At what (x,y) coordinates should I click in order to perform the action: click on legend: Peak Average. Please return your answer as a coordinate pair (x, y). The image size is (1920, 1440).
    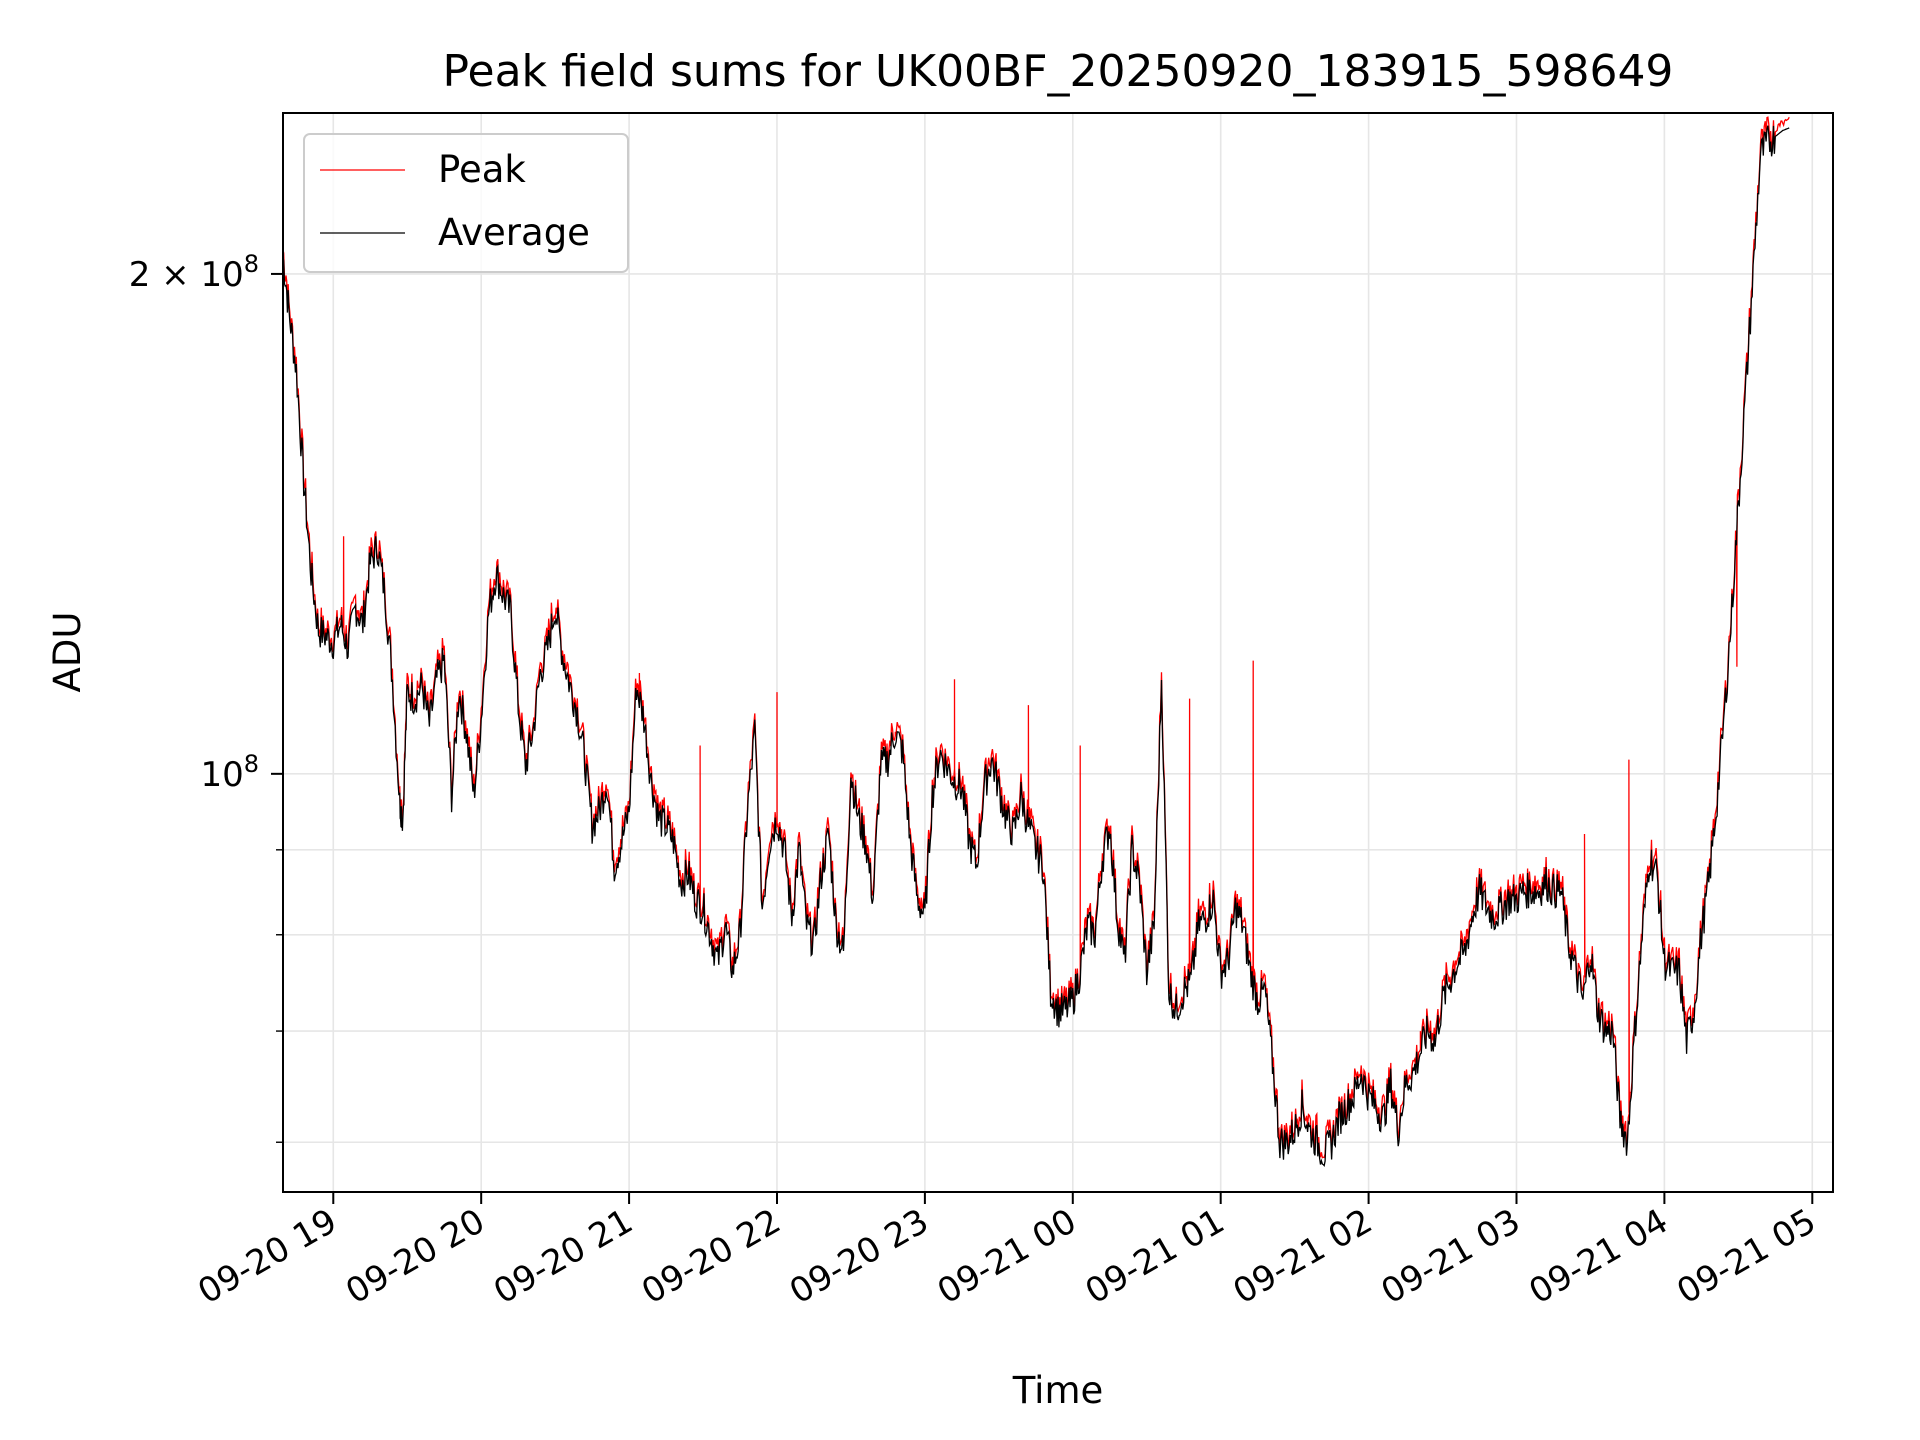
    Looking at the image, I should click on (466, 203).